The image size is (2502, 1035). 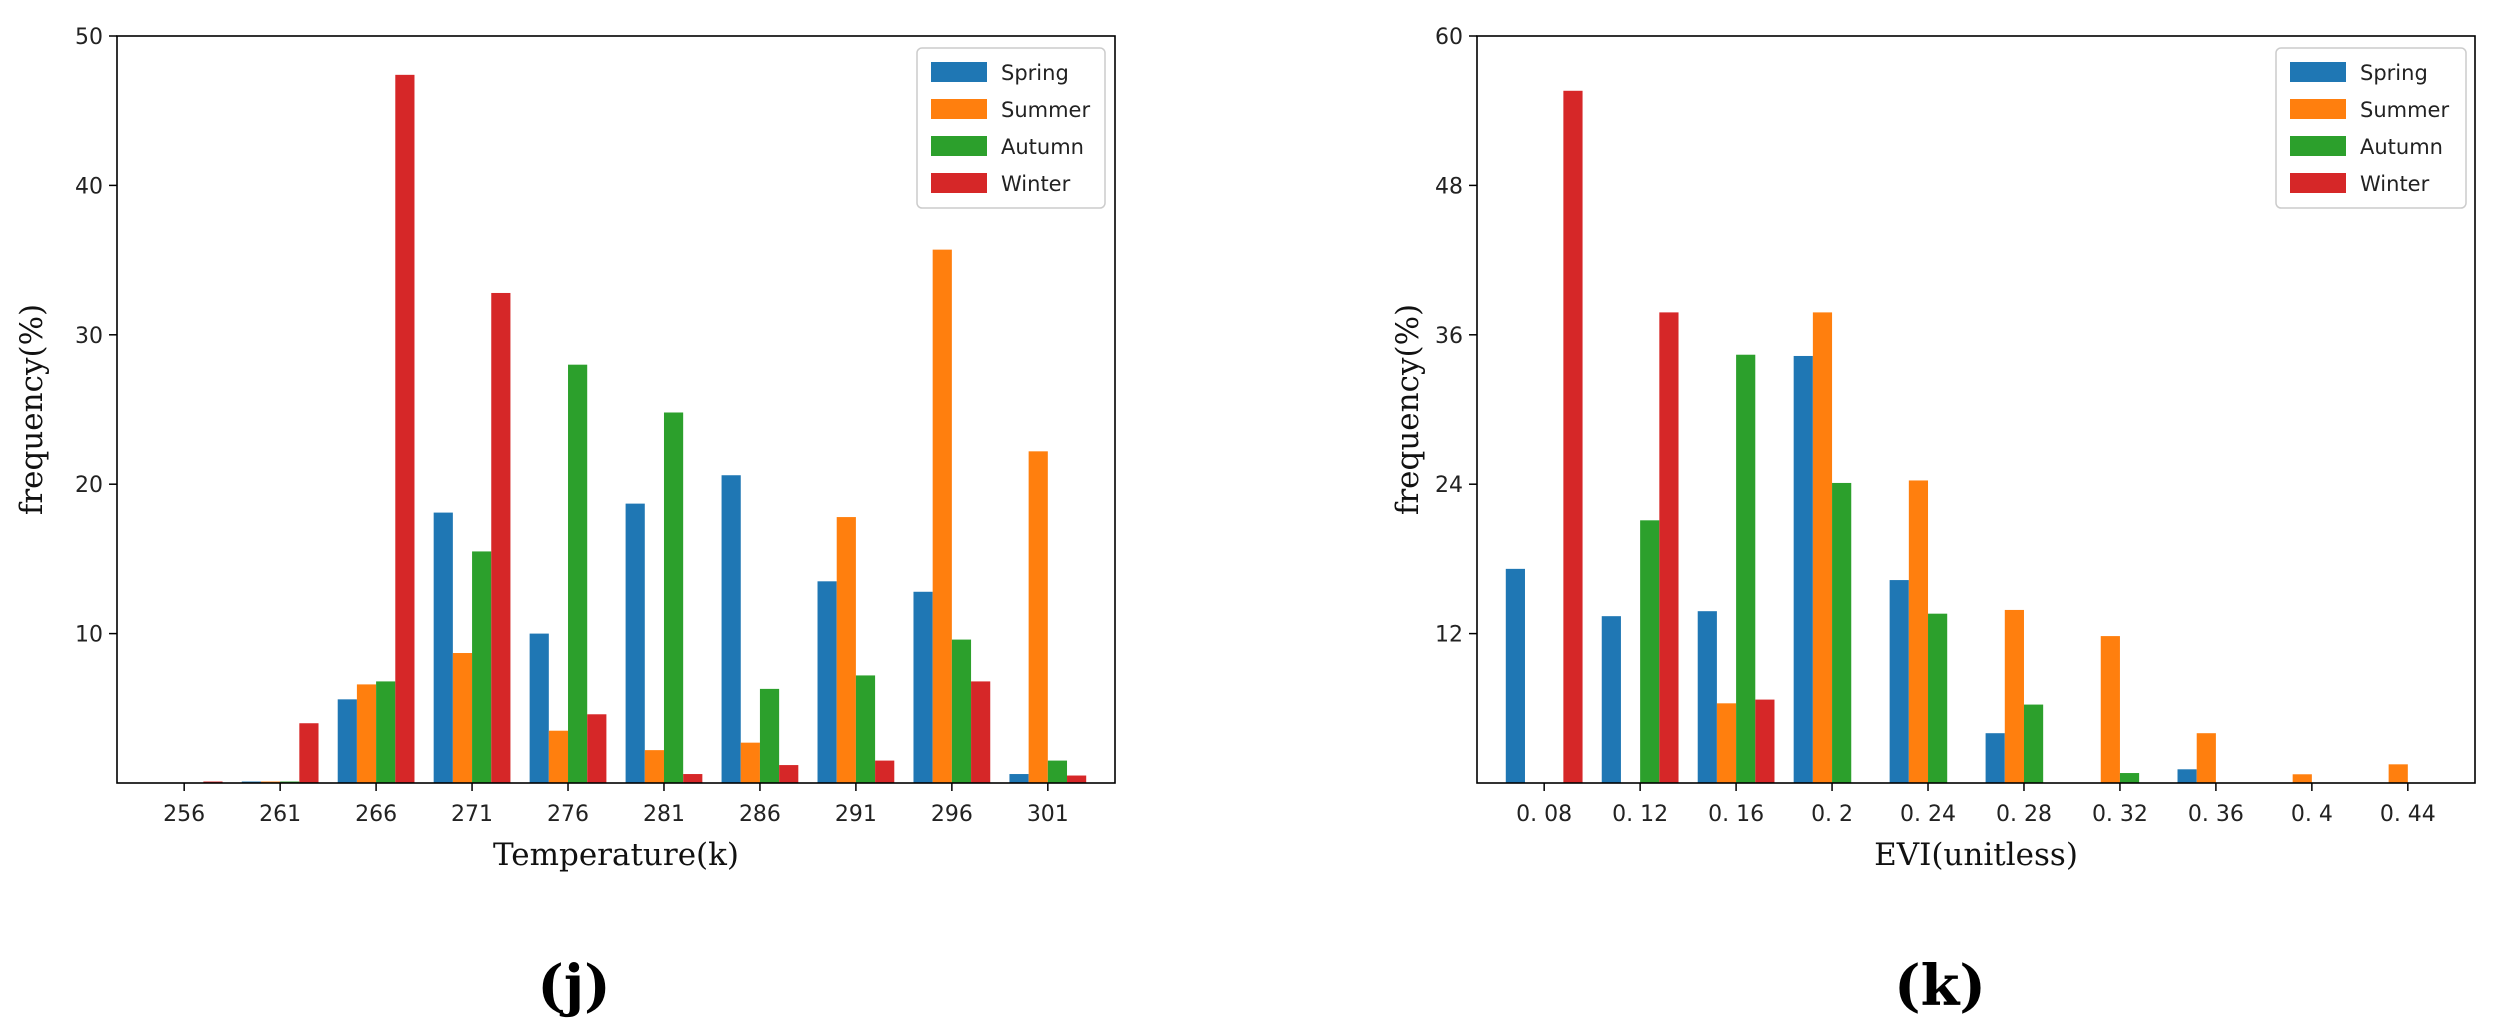 What do you see at coordinates (1449, 186) in the screenshot?
I see `y-tick-label: 48` at bounding box center [1449, 186].